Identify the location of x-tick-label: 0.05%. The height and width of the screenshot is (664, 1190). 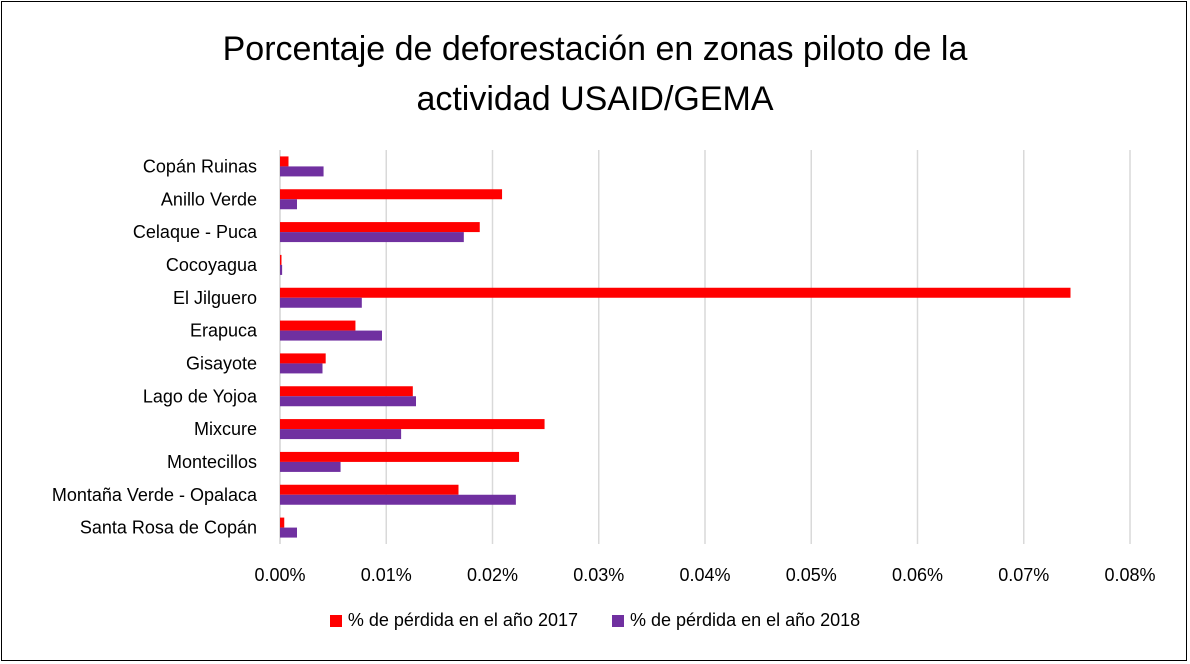
(811, 575).